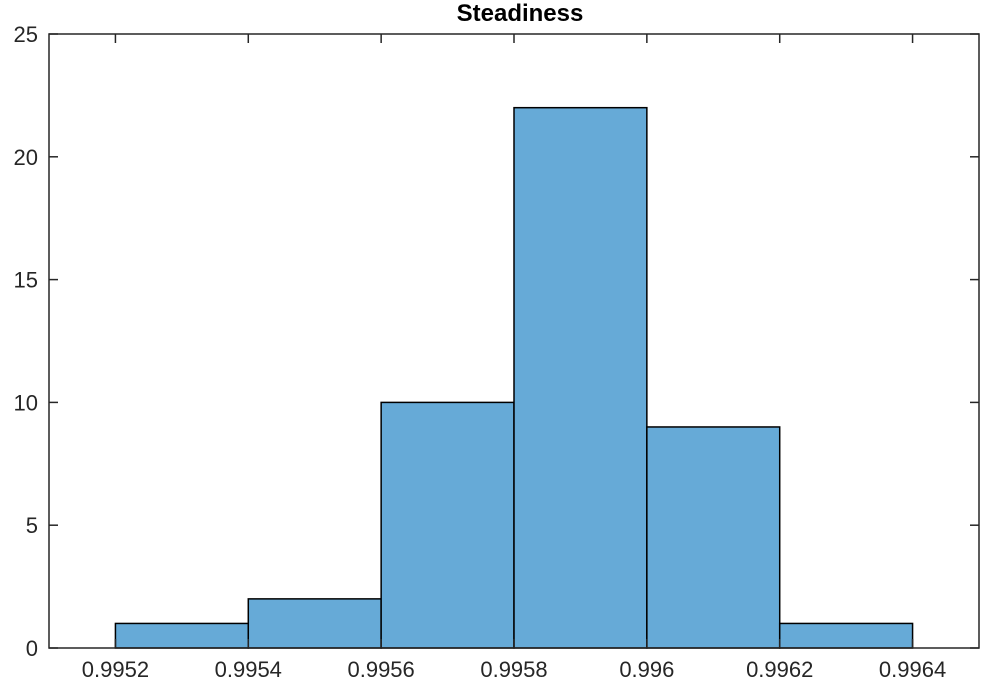  Describe the element at coordinates (26, 157) in the screenshot. I see `y-tick-label: 20` at that location.